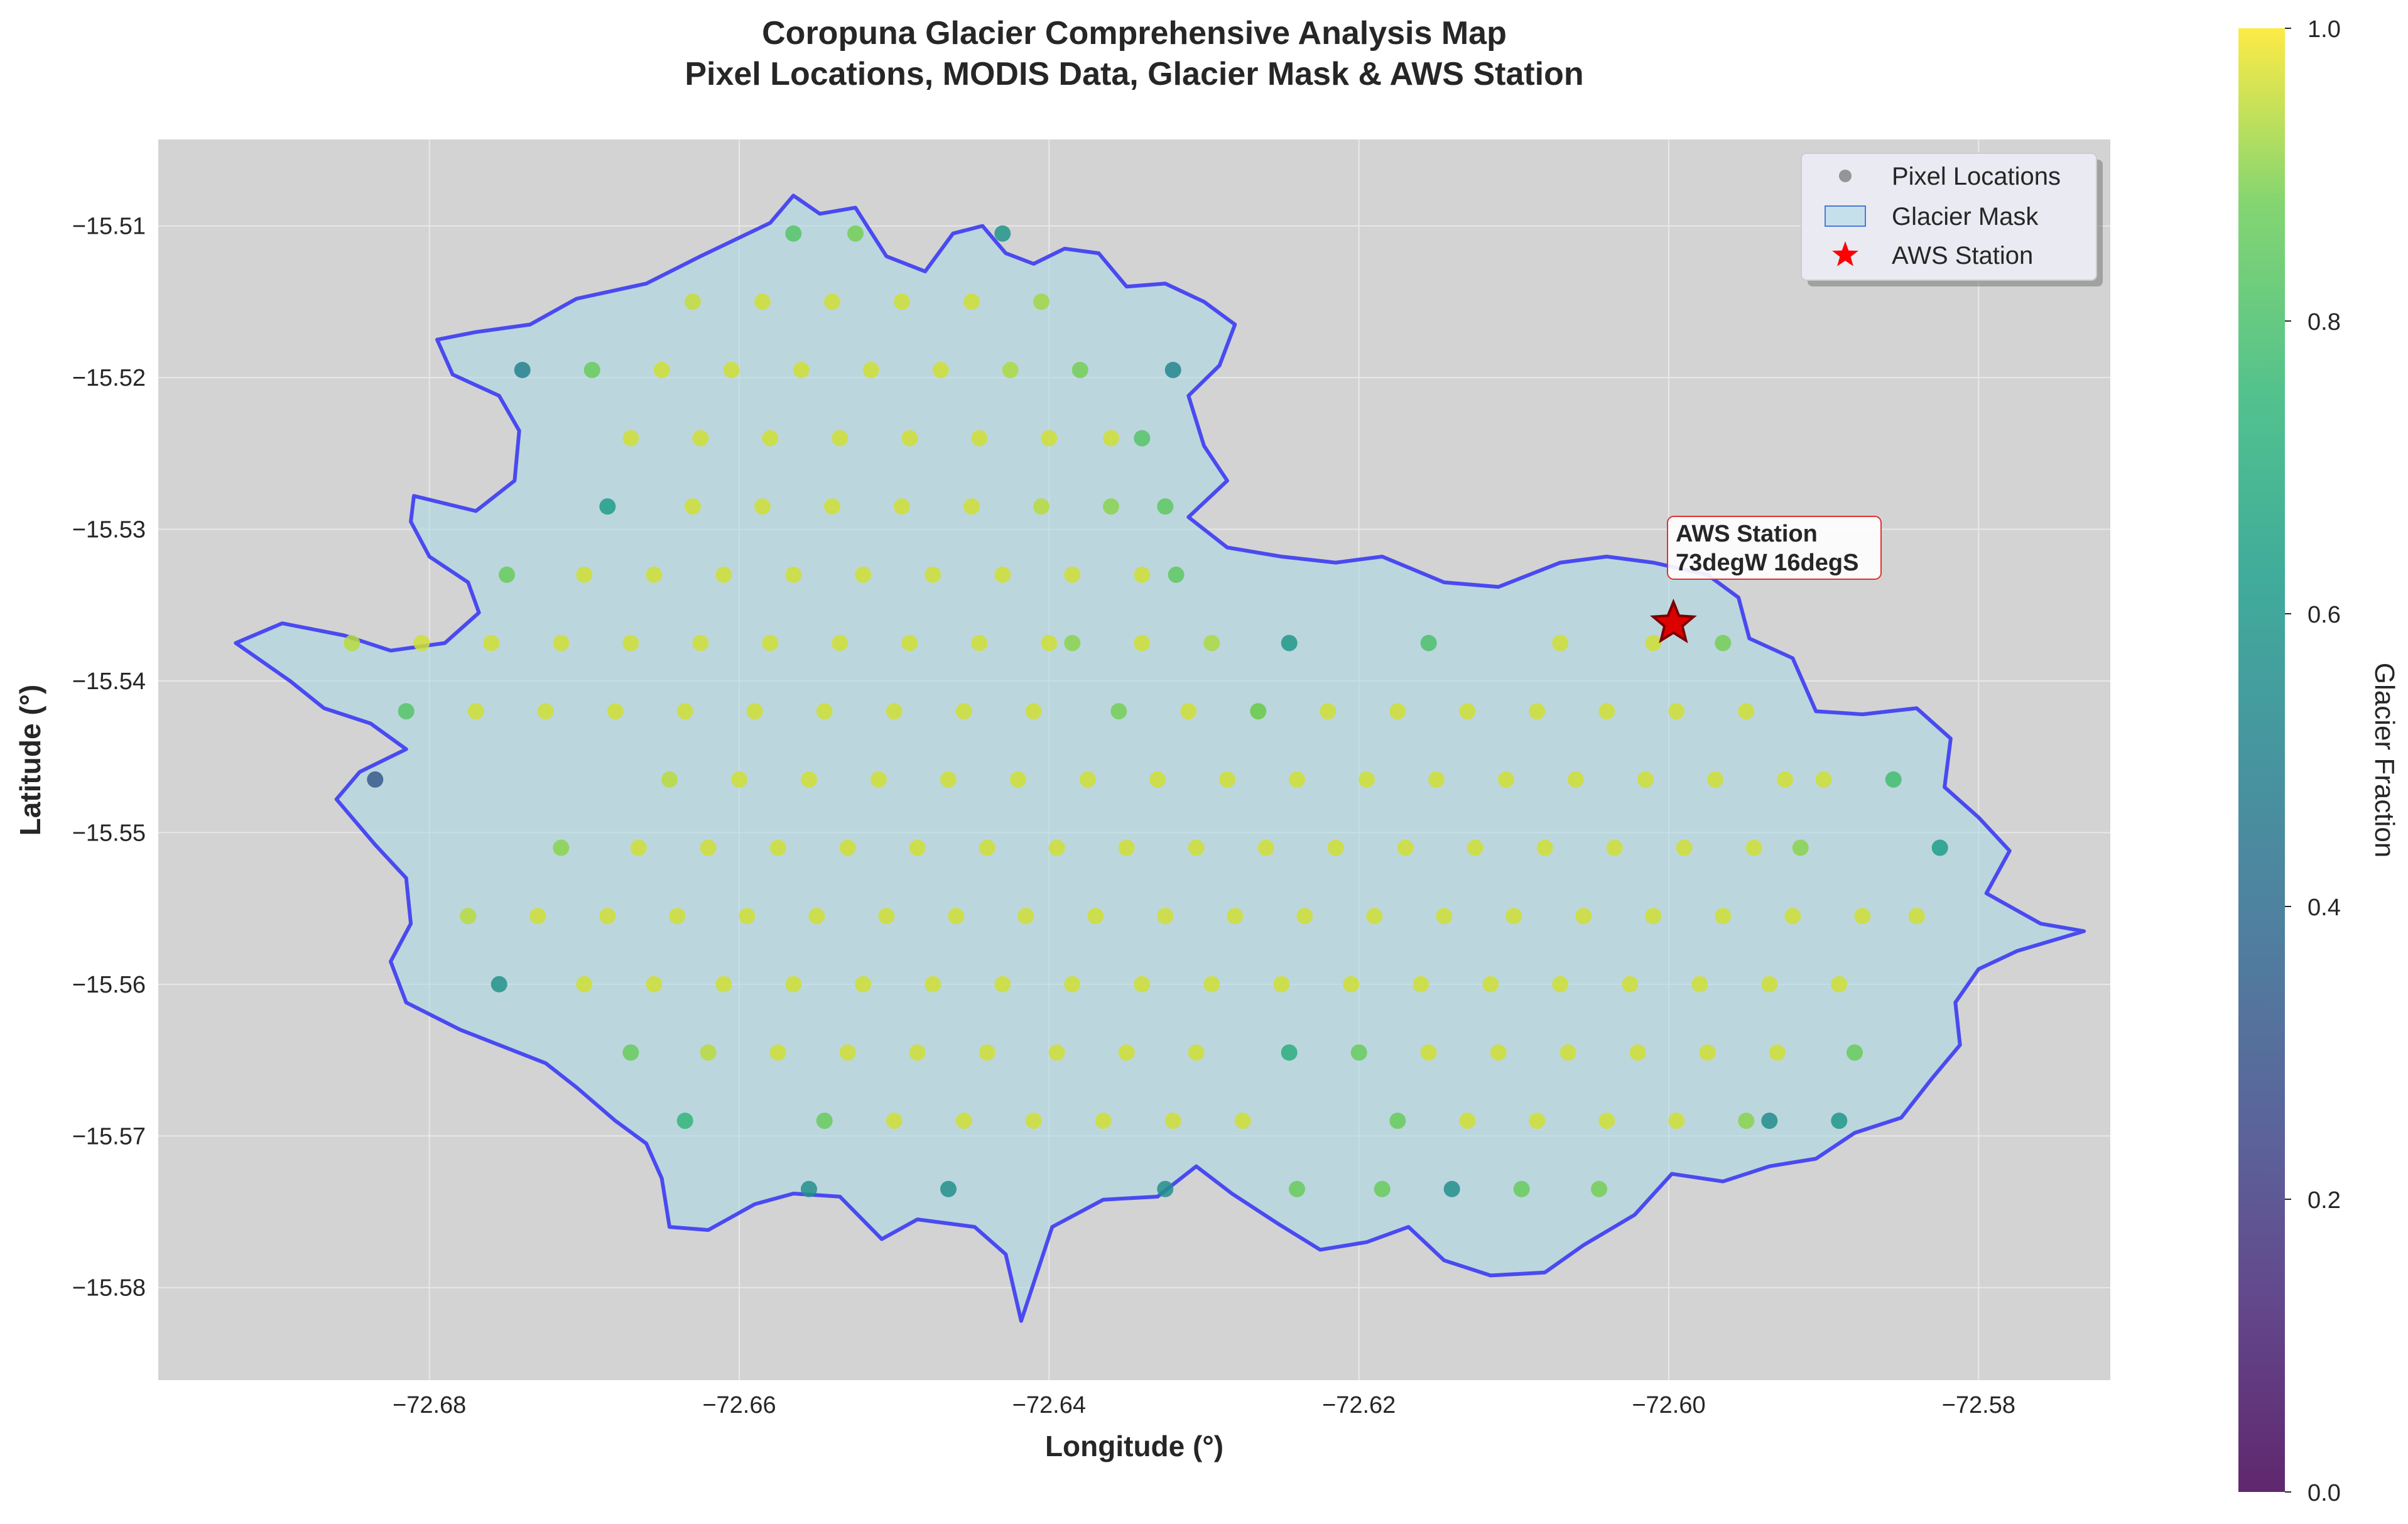 Image resolution: width=2408 pixels, height=1524 pixels. I want to click on aws-annotation-line2: 73degW 16degS, so click(1767, 563).